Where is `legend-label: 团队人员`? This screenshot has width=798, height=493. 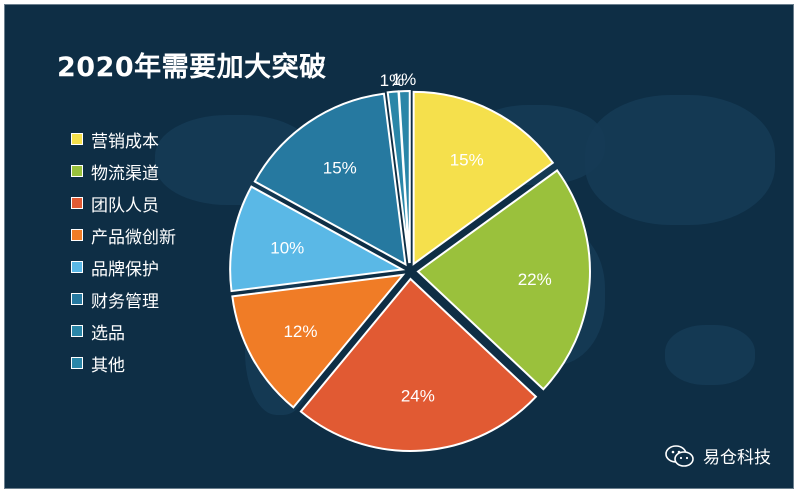
legend-label: 团队人员 is located at coordinates (125, 205).